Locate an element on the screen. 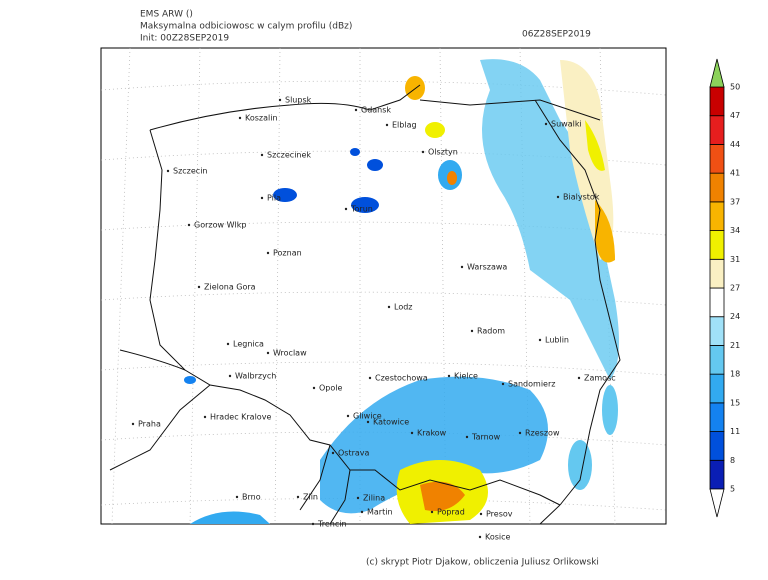  city-label: Elblag is located at coordinates (404, 125).